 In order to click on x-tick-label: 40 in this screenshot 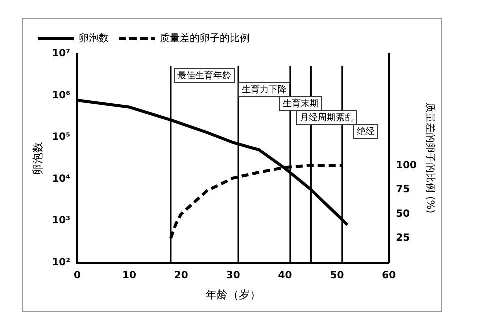, I will do `click(285, 276)`.